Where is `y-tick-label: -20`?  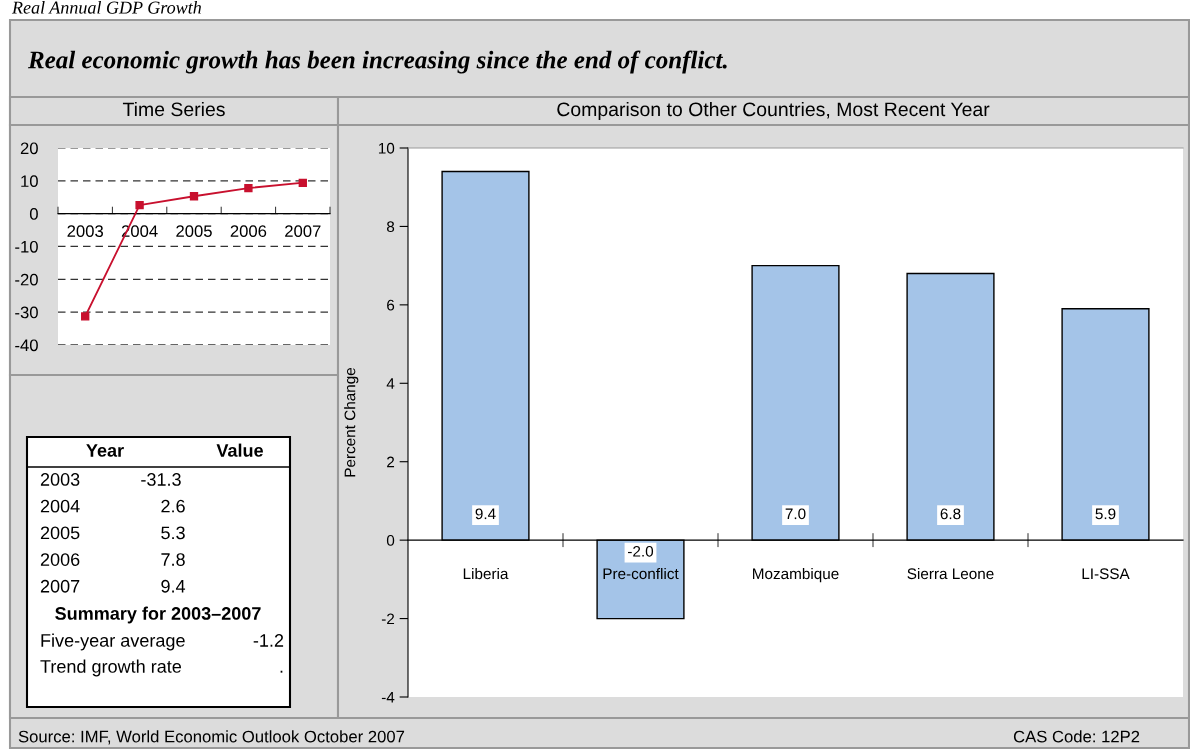
y-tick-label: -20 is located at coordinates (26, 279).